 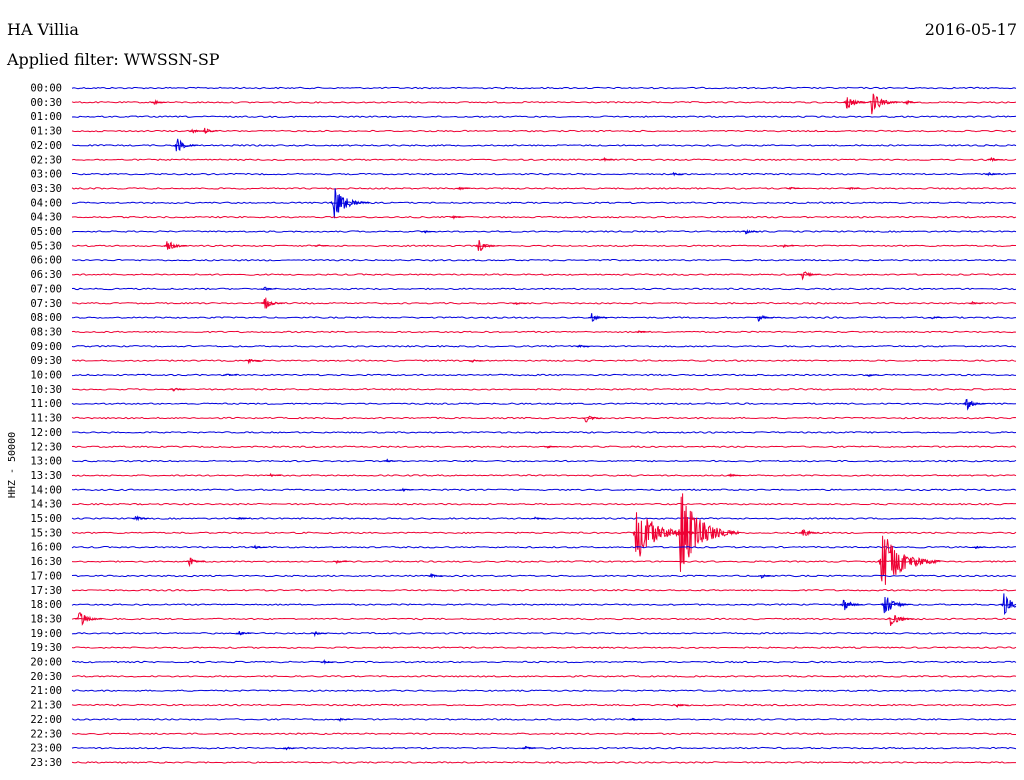 What do you see at coordinates (46, 160) in the screenshot?
I see `tick-label: 02:30` at bounding box center [46, 160].